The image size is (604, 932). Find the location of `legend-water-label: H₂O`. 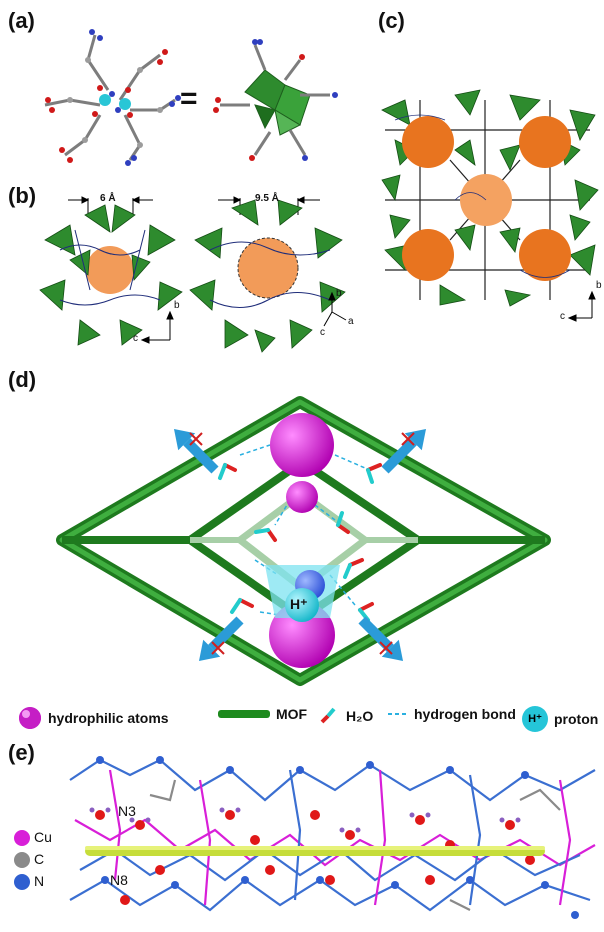

legend-water-label: H₂O is located at coordinates (360, 716).